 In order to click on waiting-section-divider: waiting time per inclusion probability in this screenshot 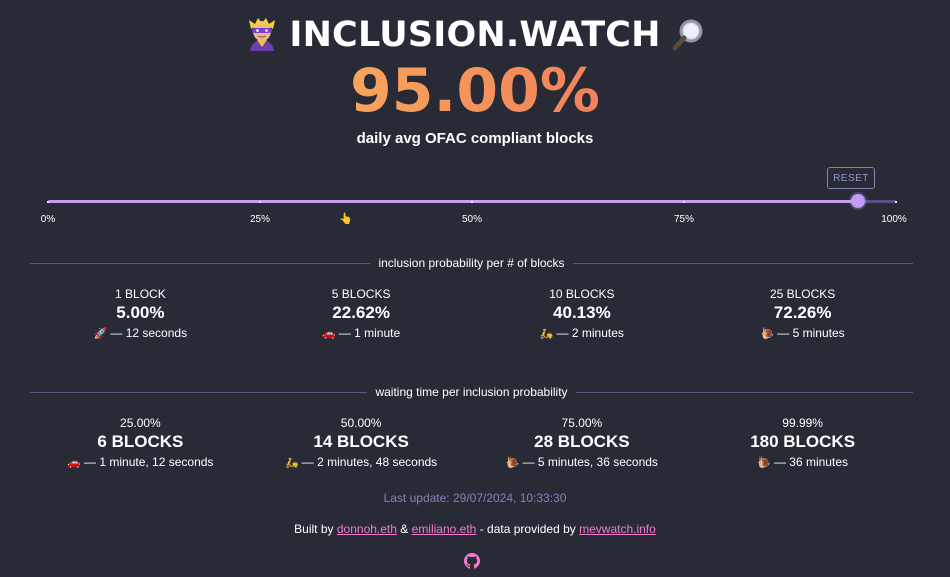, I will do `click(471, 392)`.